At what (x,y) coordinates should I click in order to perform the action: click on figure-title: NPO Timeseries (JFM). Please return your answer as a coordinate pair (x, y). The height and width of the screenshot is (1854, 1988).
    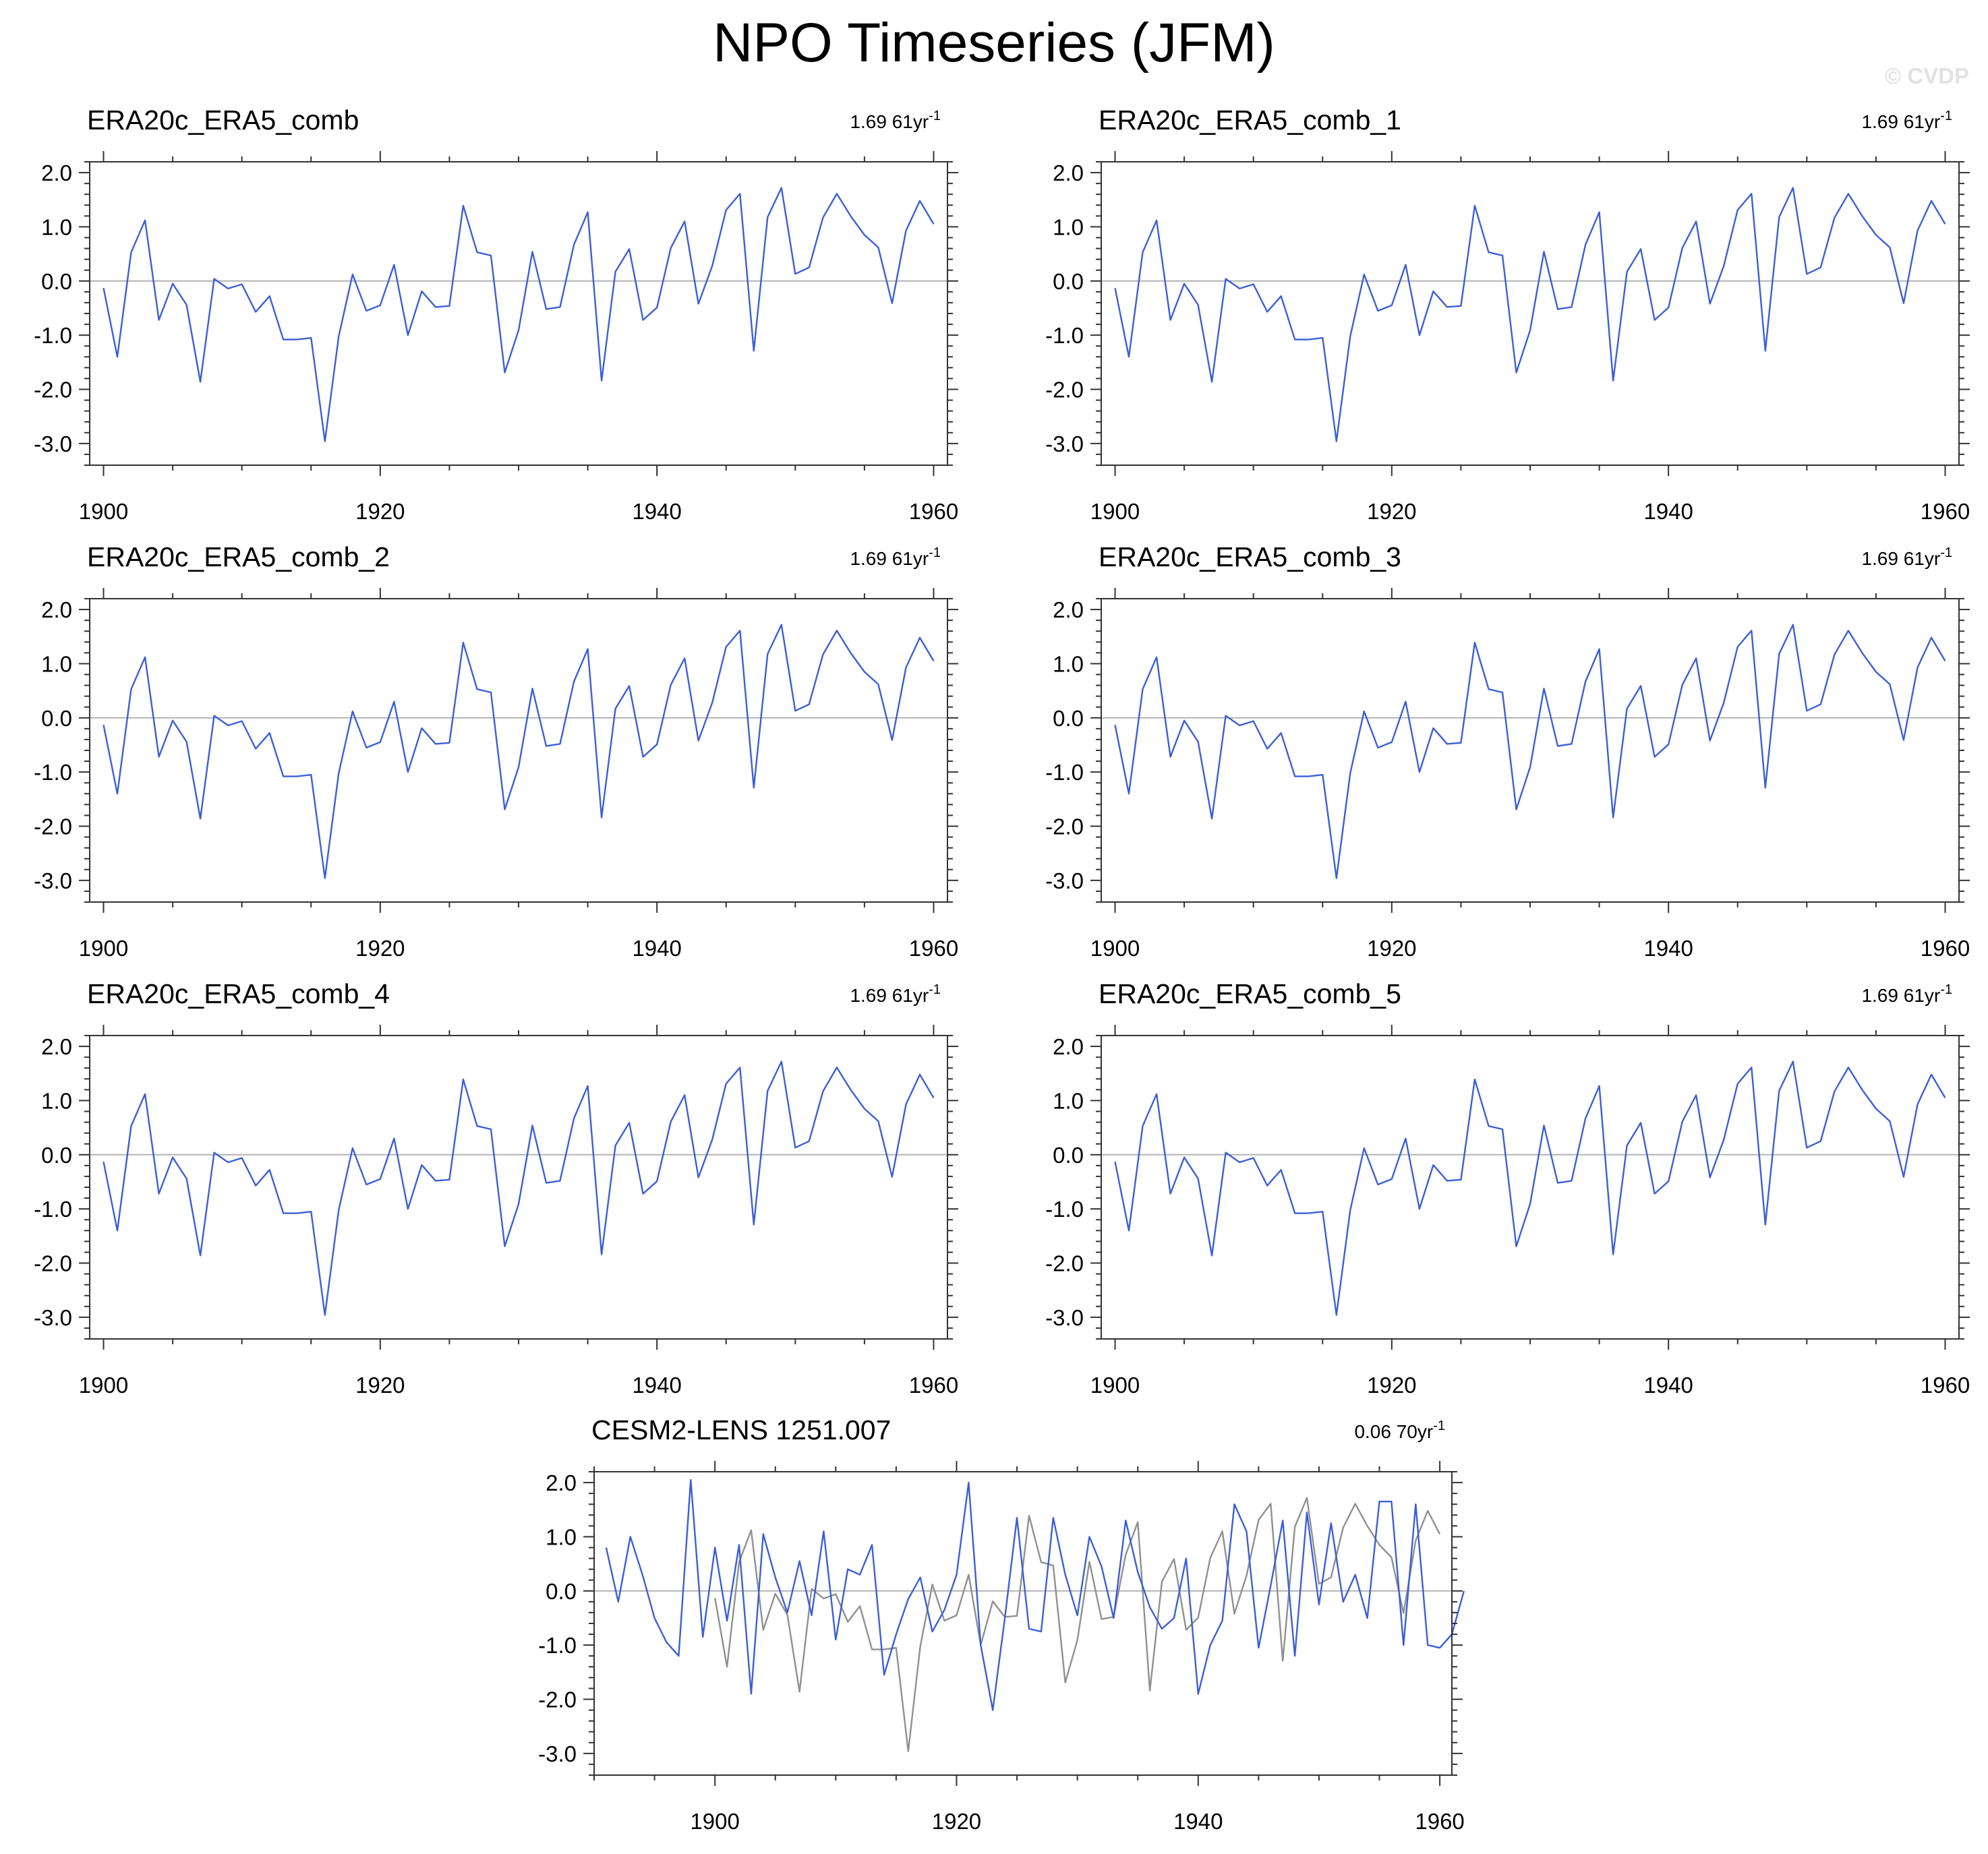
    Looking at the image, I should click on (994, 42).